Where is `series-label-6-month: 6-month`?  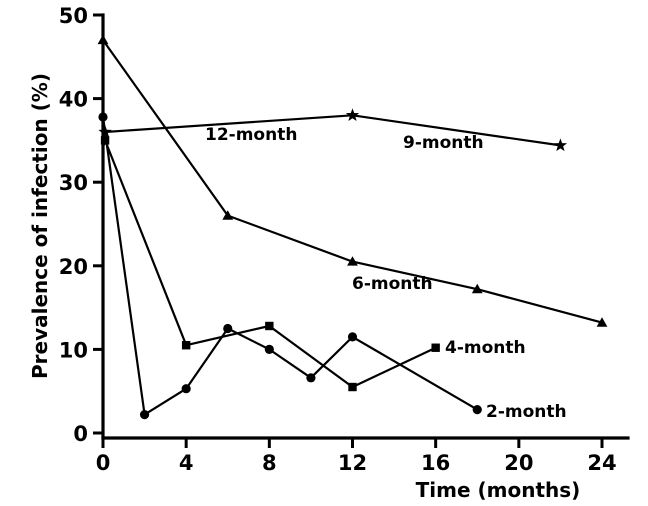
series-label-6-month: 6-month is located at coordinates (392, 284).